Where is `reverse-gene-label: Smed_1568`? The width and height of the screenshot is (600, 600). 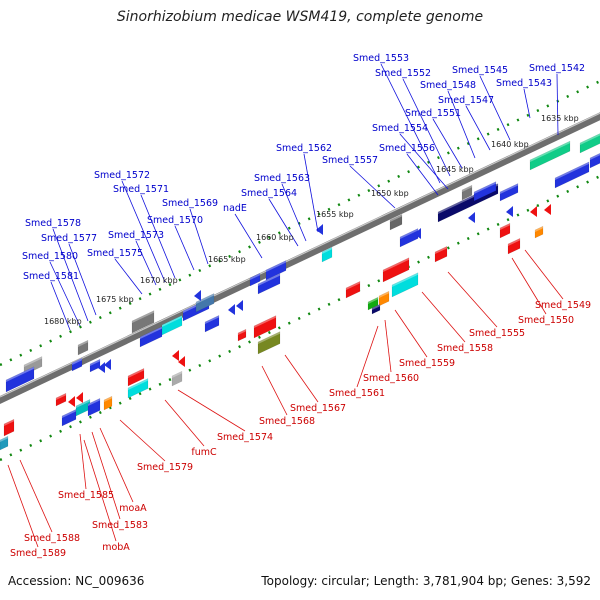
reverse-gene-label: Smed_1568 is located at coordinates (287, 421).